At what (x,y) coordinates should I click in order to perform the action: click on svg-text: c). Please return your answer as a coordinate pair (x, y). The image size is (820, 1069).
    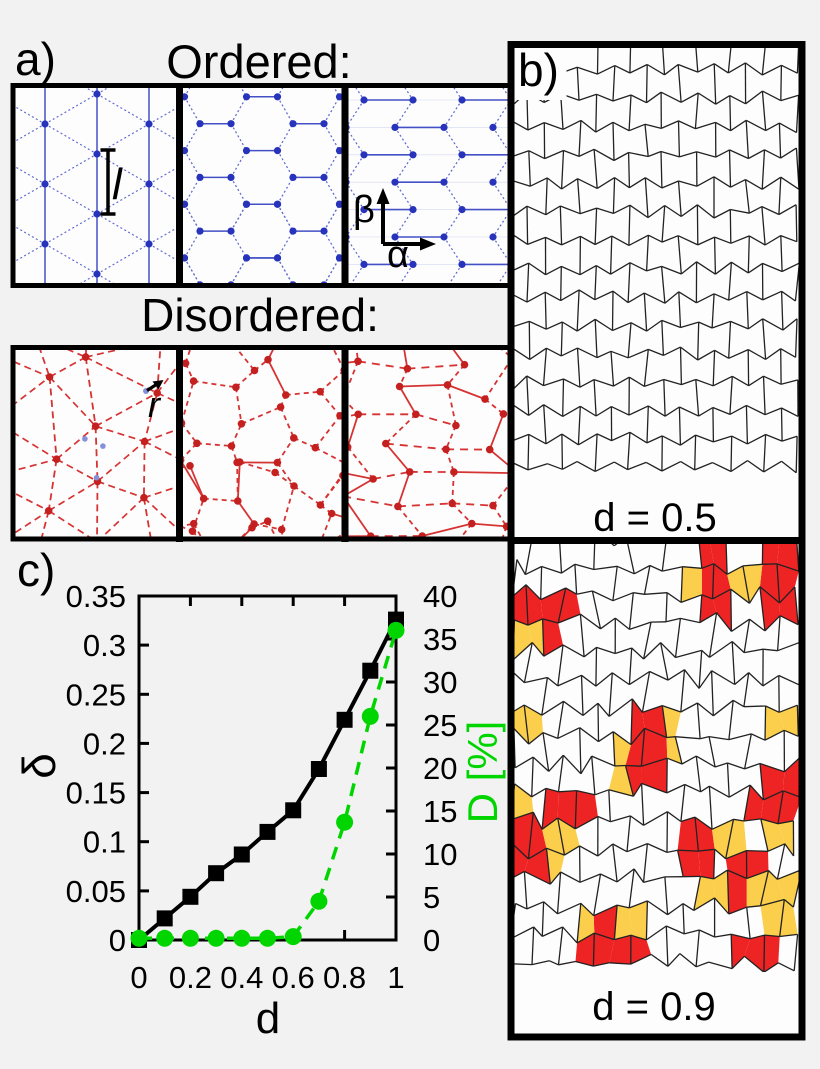
    Looking at the image, I should click on (36, 570).